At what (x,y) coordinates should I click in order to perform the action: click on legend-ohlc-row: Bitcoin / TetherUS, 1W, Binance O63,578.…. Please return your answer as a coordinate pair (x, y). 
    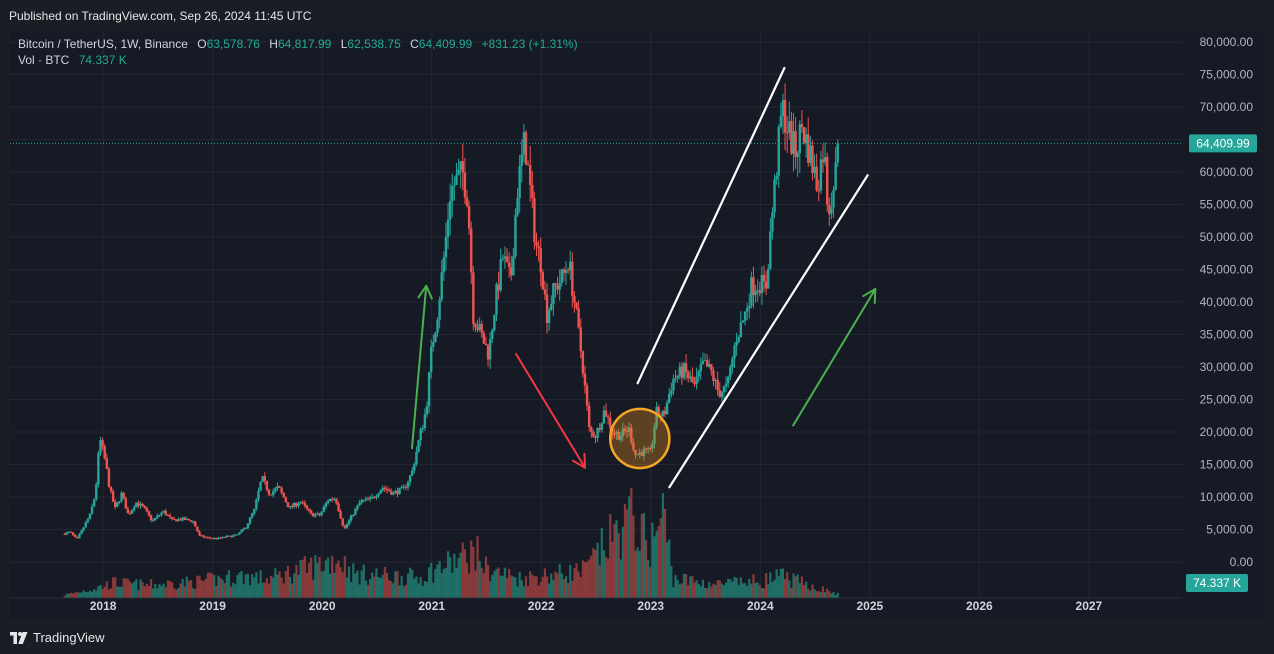
    Looking at the image, I should click on (298, 44).